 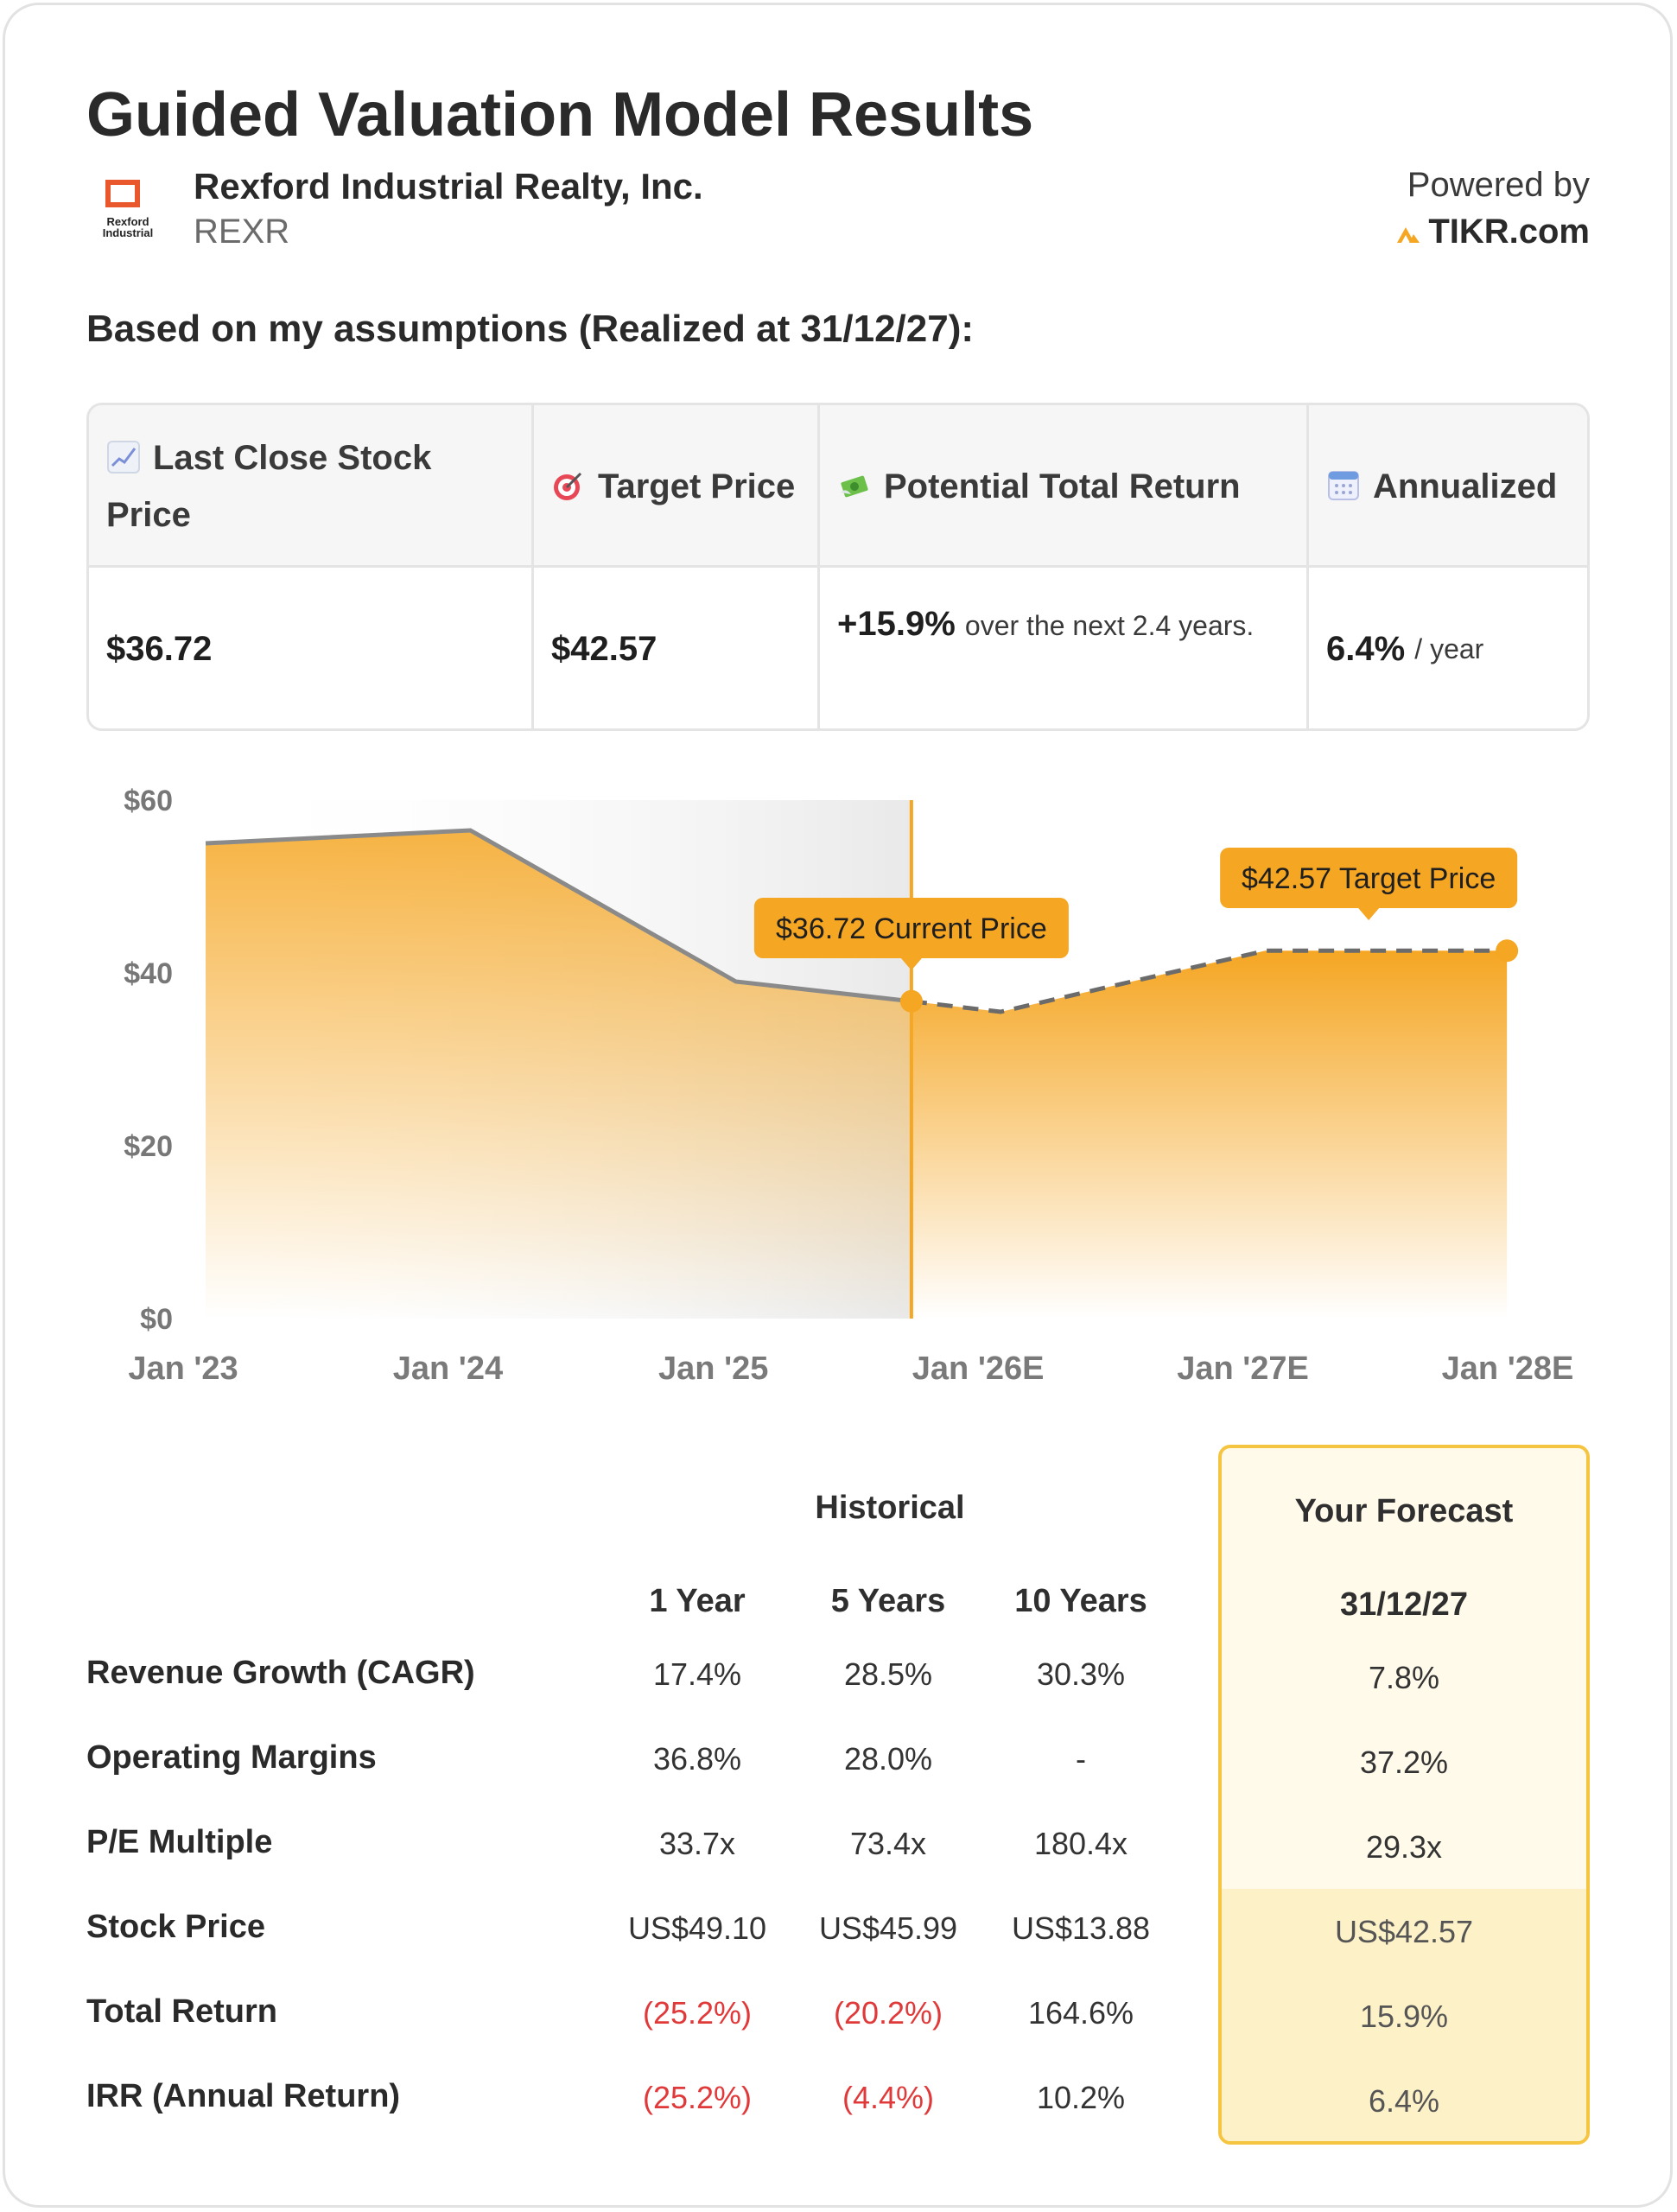 I want to click on metric-cell: 73.4x, so click(x=888, y=1843).